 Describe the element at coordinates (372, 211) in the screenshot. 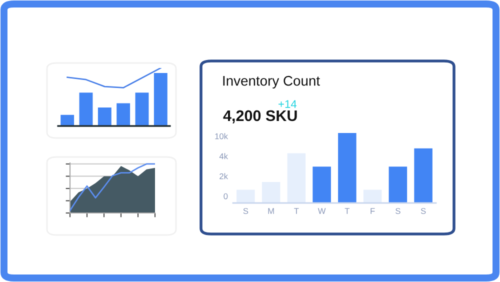

I see `x-tick-label: F` at that location.